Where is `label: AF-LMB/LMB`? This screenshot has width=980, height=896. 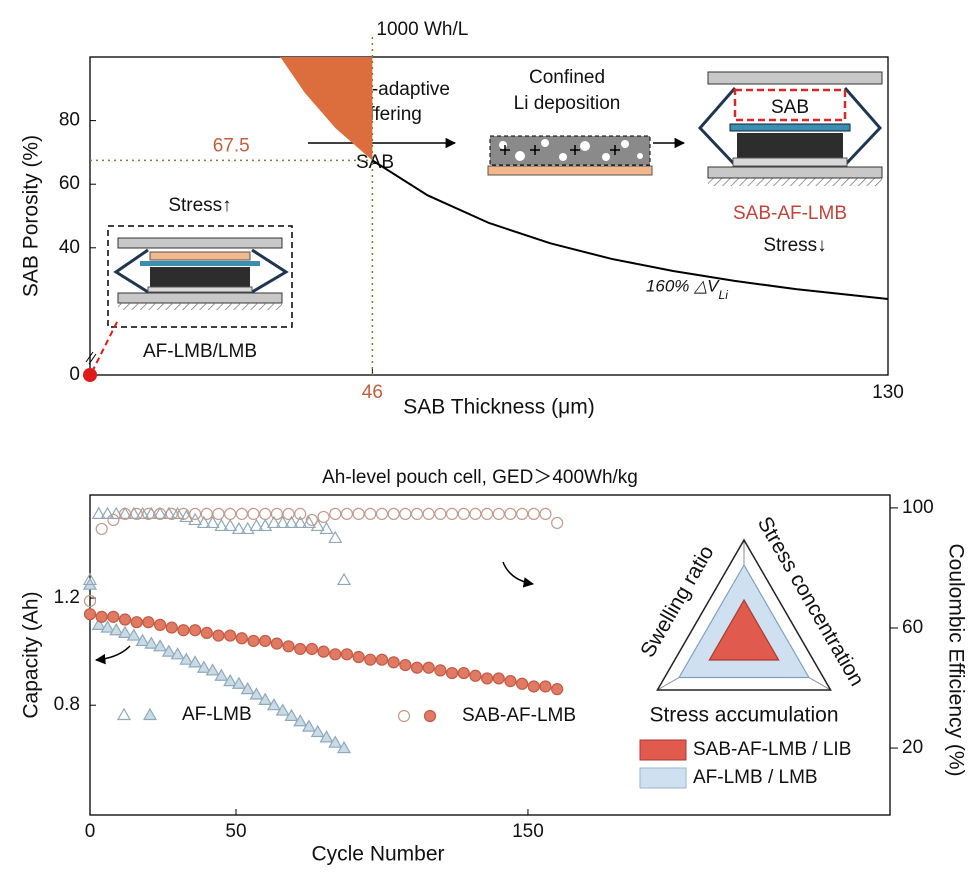 label: AF-LMB/LMB is located at coordinates (200, 351).